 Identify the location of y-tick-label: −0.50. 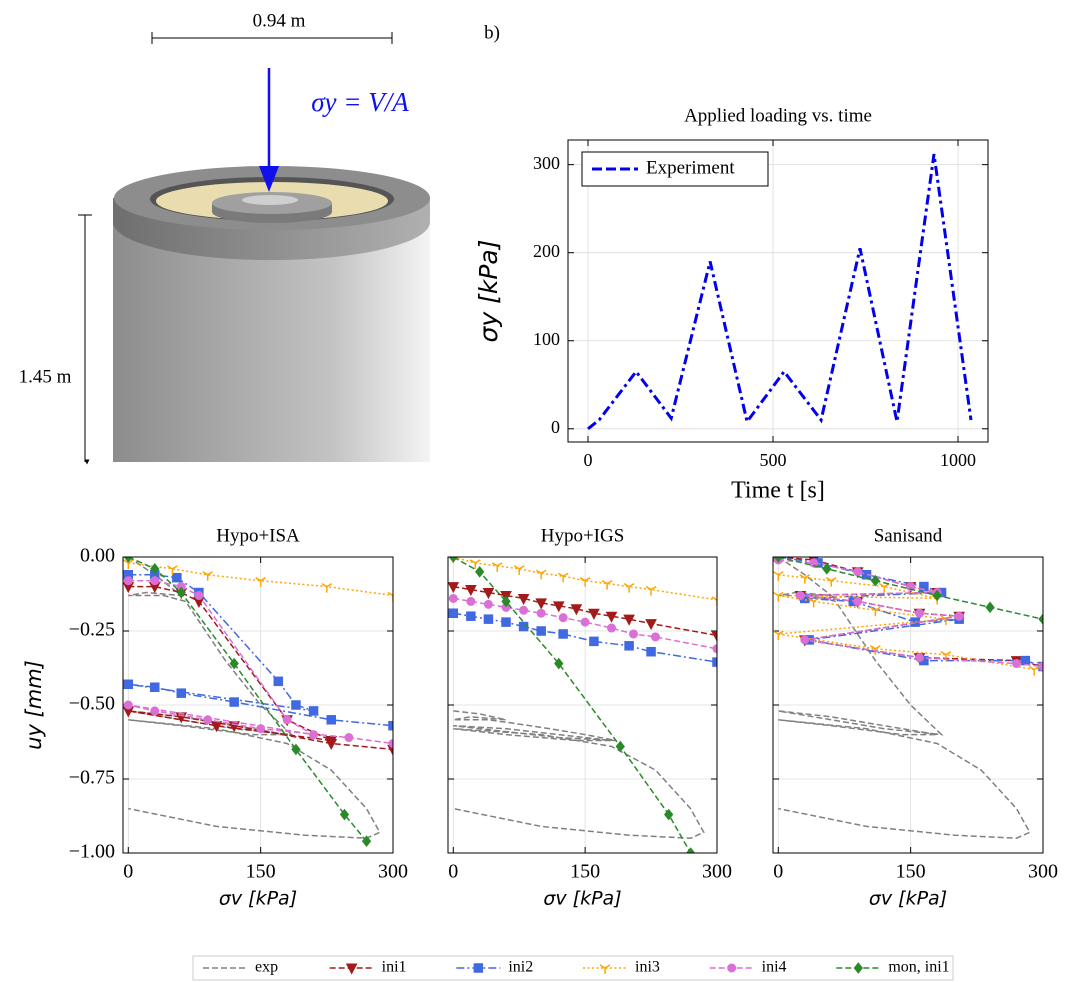
(92, 704).